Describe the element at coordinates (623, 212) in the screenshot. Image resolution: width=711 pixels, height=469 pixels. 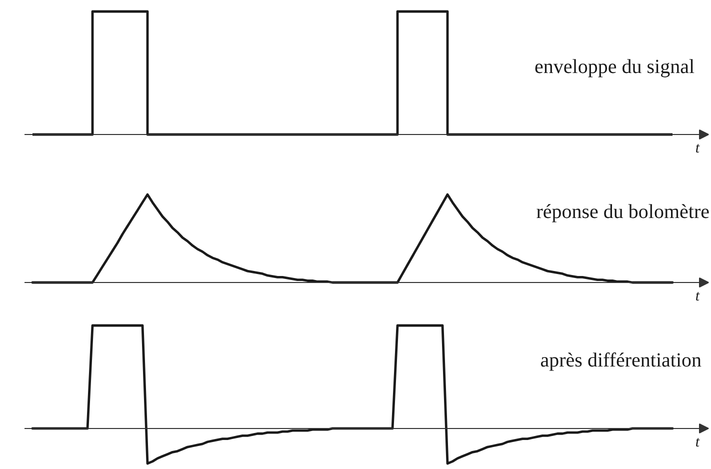
I see `chart-title: réponse du bolomètre` at that location.